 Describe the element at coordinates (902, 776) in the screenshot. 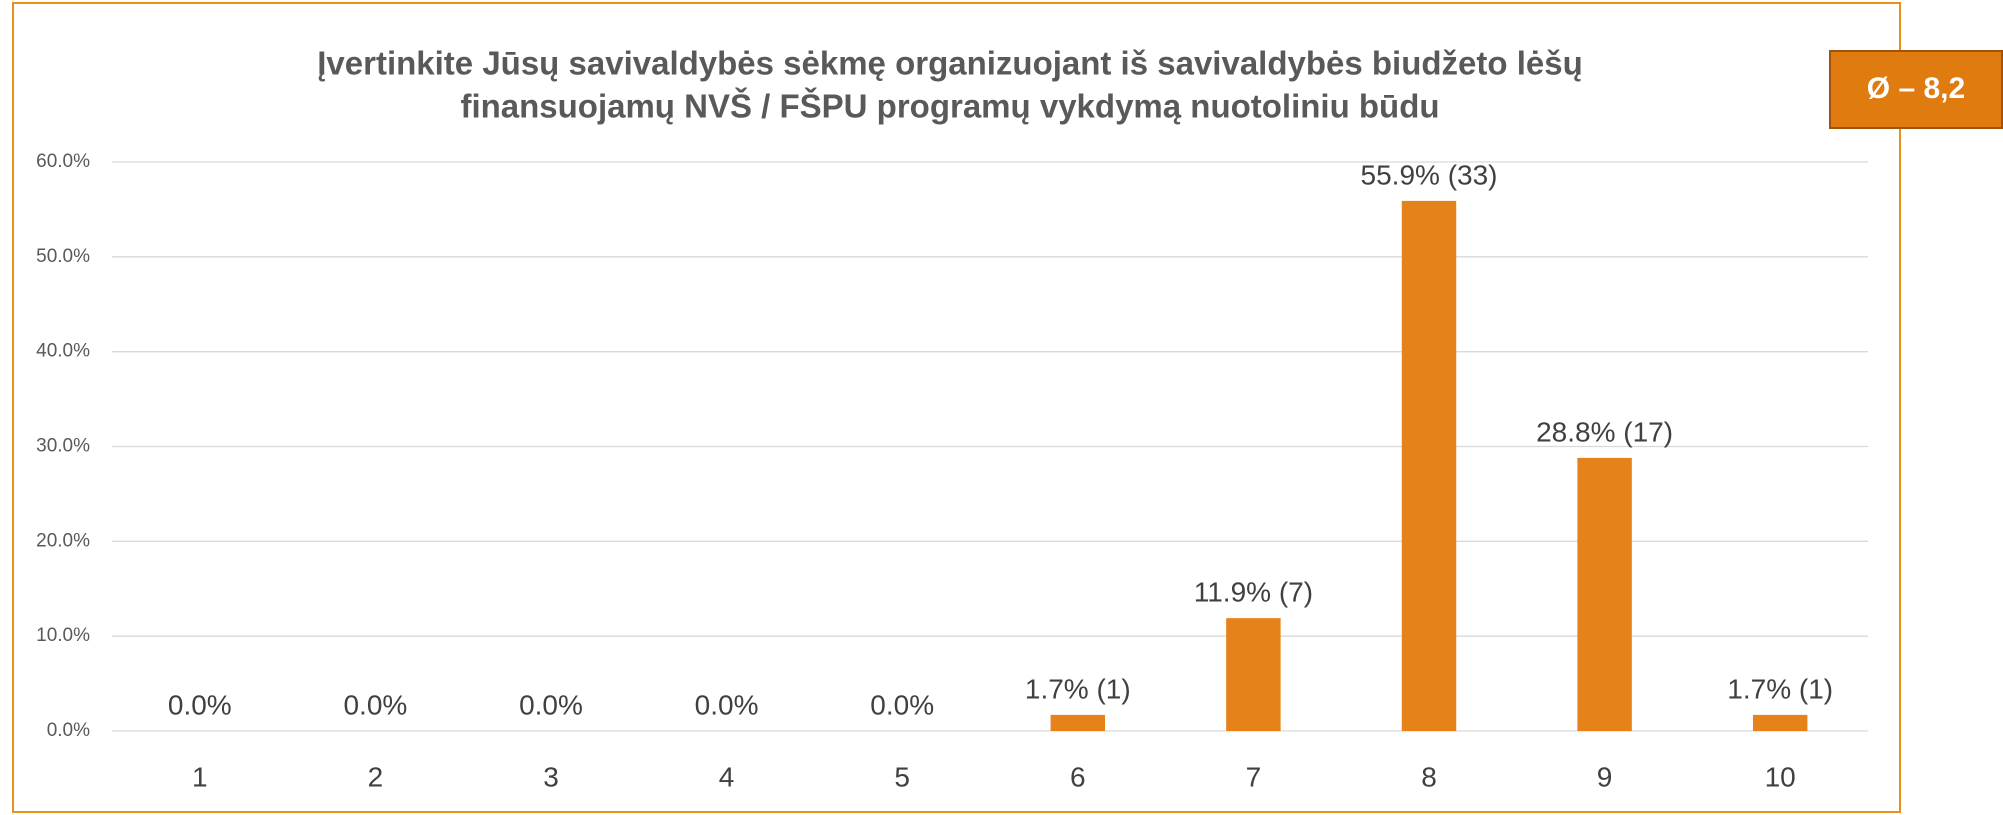

I see `x-tick-label: 5` at that location.